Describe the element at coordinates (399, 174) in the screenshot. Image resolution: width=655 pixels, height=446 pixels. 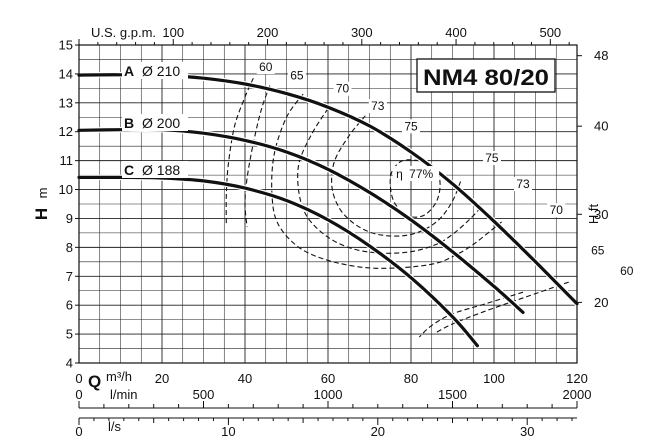
I see `efficiency-symbol: η` at that location.